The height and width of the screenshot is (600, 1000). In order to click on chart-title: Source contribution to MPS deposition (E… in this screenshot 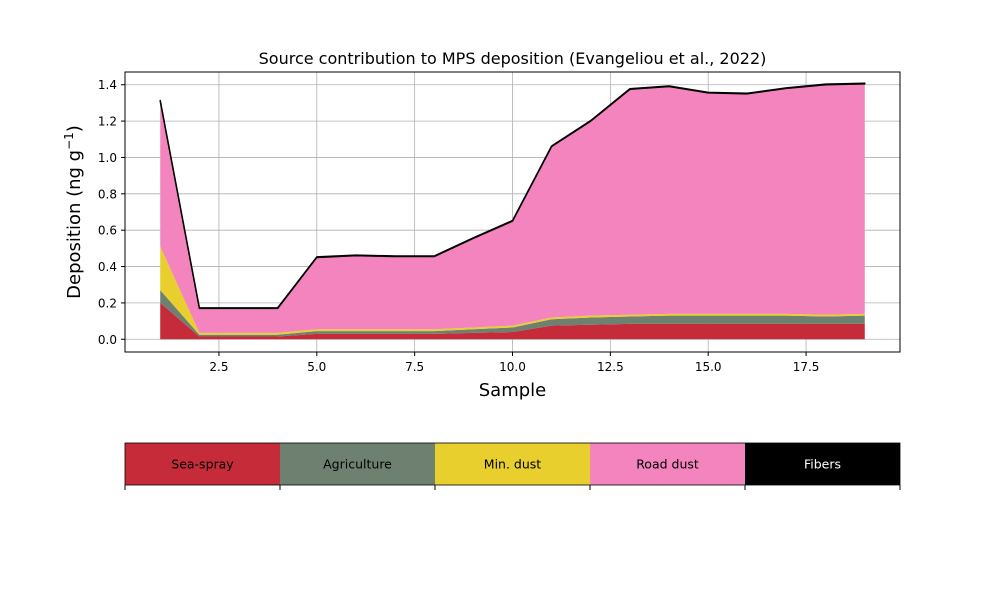, I will do `click(513, 58)`.